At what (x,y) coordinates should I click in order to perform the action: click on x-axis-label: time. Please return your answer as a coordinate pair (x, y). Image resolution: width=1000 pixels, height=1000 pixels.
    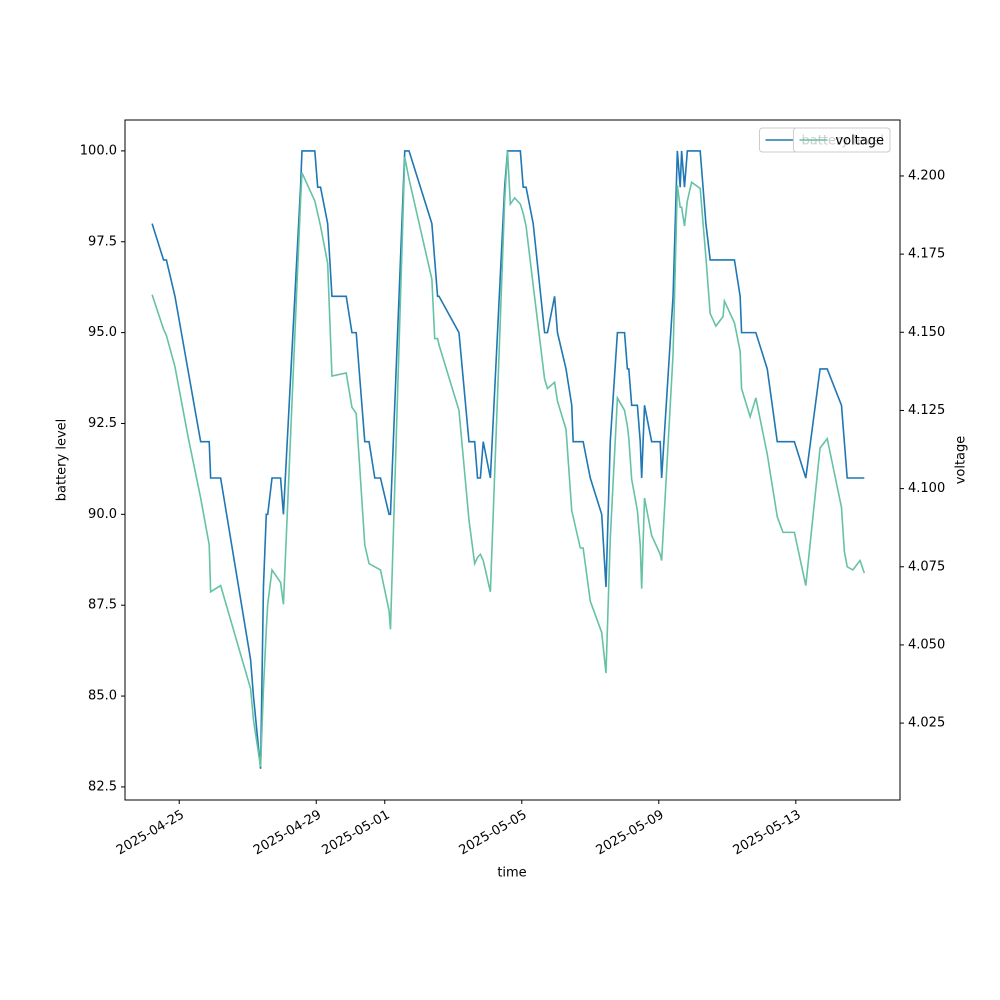
    Looking at the image, I should click on (511, 873).